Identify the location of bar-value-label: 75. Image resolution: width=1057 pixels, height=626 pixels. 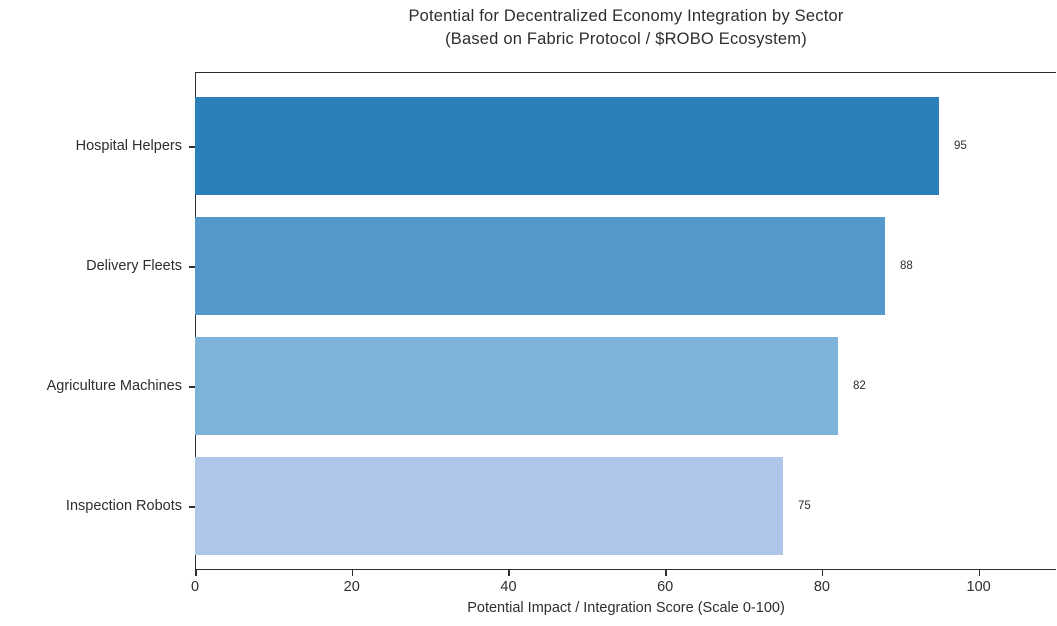
(804, 506).